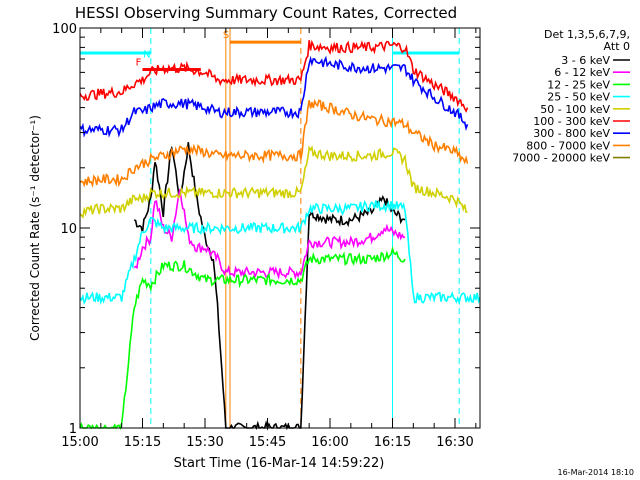  What do you see at coordinates (279, 463) in the screenshot?
I see `x-axis-label: Start Time (16-Mar-14 14:59:22)` at bounding box center [279, 463].